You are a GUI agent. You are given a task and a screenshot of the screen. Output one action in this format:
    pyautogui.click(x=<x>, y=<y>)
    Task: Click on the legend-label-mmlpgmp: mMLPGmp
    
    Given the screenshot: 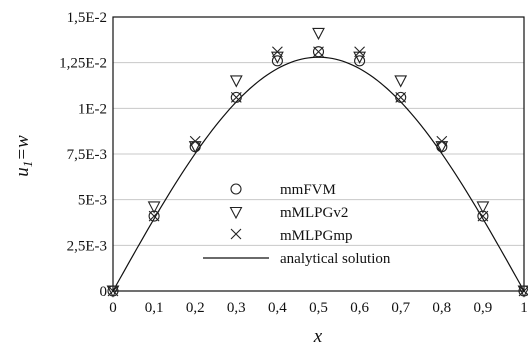 What is the action you would take?
    pyautogui.click(x=316, y=236)
    